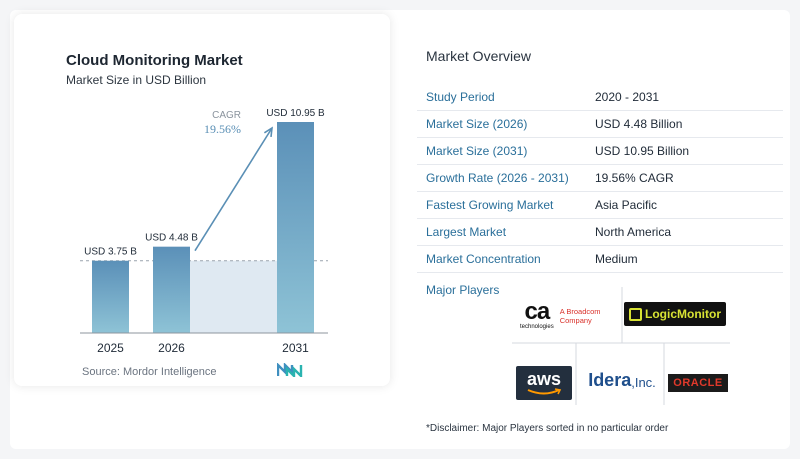 This screenshot has height=459, width=800. Describe the element at coordinates (490, 205) in the screenshot. I see `row-label: Fastest Growing Market` at that location.